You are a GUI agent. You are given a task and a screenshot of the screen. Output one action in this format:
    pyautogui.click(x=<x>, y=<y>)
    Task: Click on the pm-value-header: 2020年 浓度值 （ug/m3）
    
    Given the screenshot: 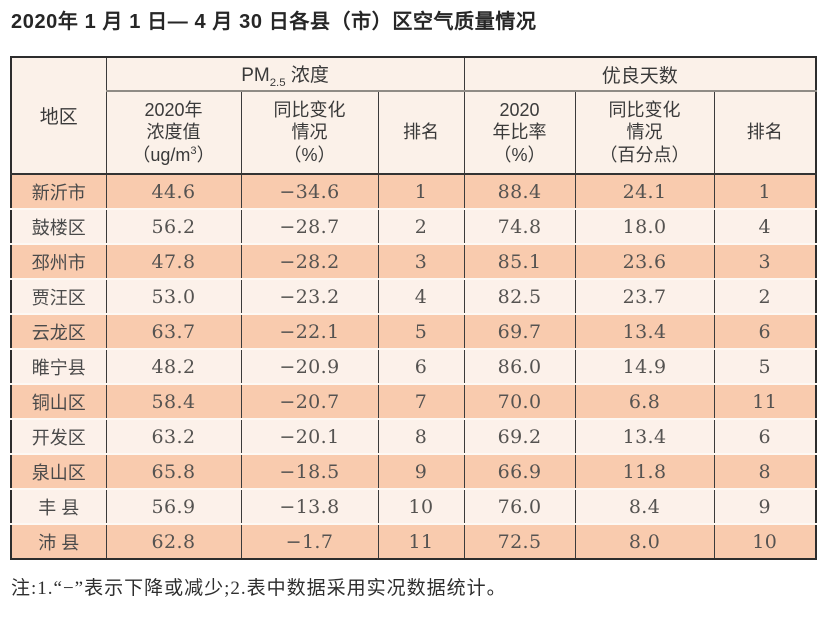 What is the action you would take?
    pyautogui.click(x=173, y=133)
    